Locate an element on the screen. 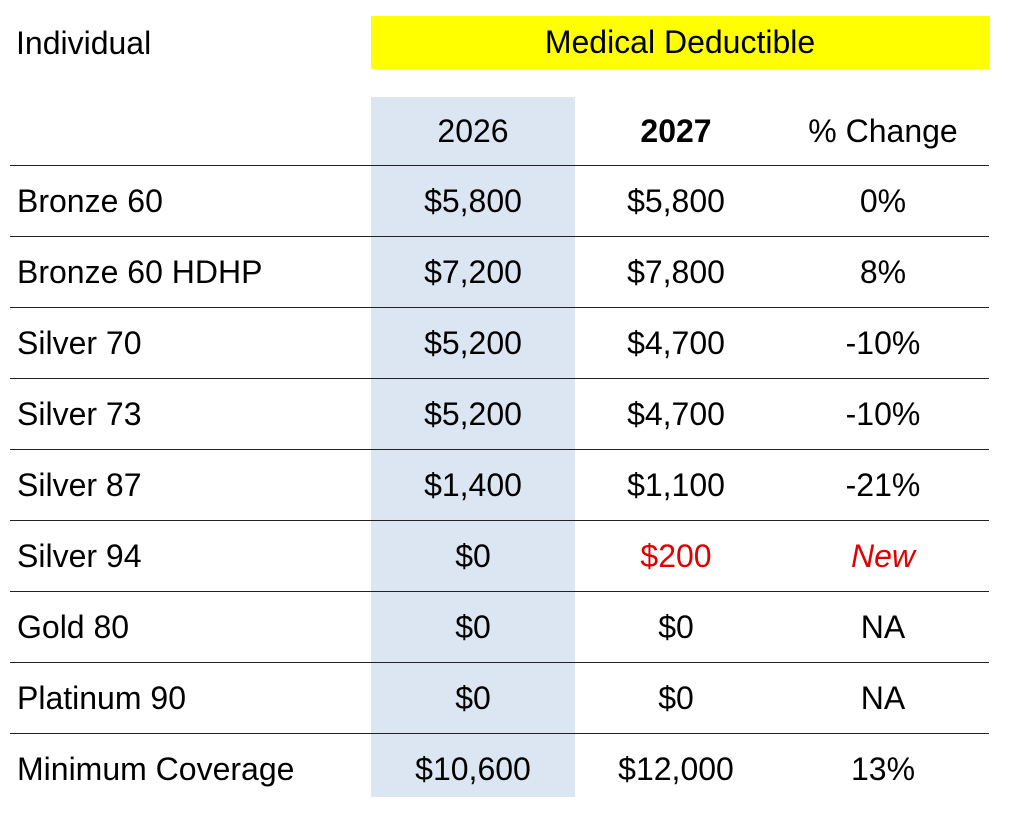 The height and width of the screenshot is (814, 1024). table-header-row: 2026 2027 % Change is located at coordinates (499, 131).